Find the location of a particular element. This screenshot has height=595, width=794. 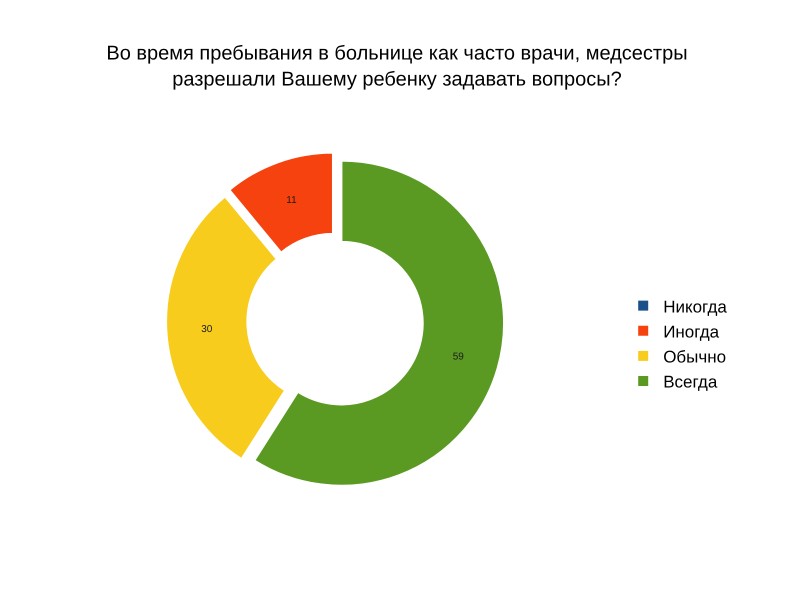

legend-label: Иногда is located at coordinates (691, 332).